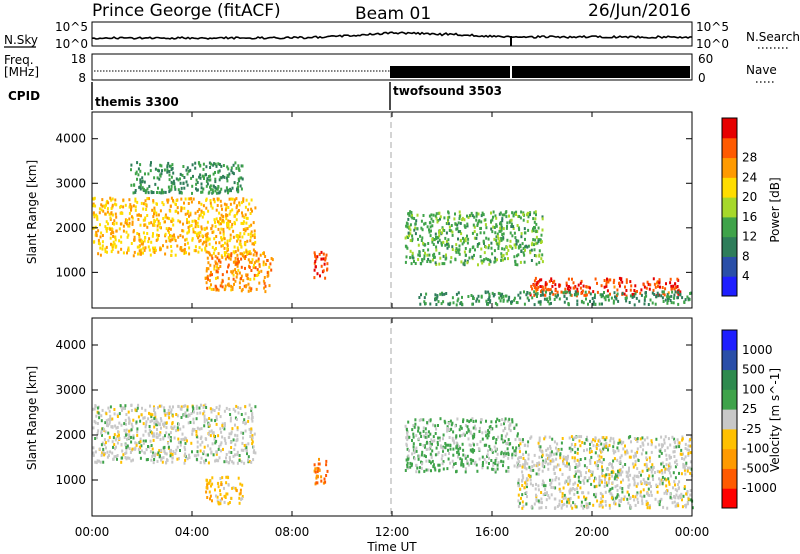 This screenshot has width=800, height=554. I want to click on colorbar-tick-label: 28, so click(749, 158).